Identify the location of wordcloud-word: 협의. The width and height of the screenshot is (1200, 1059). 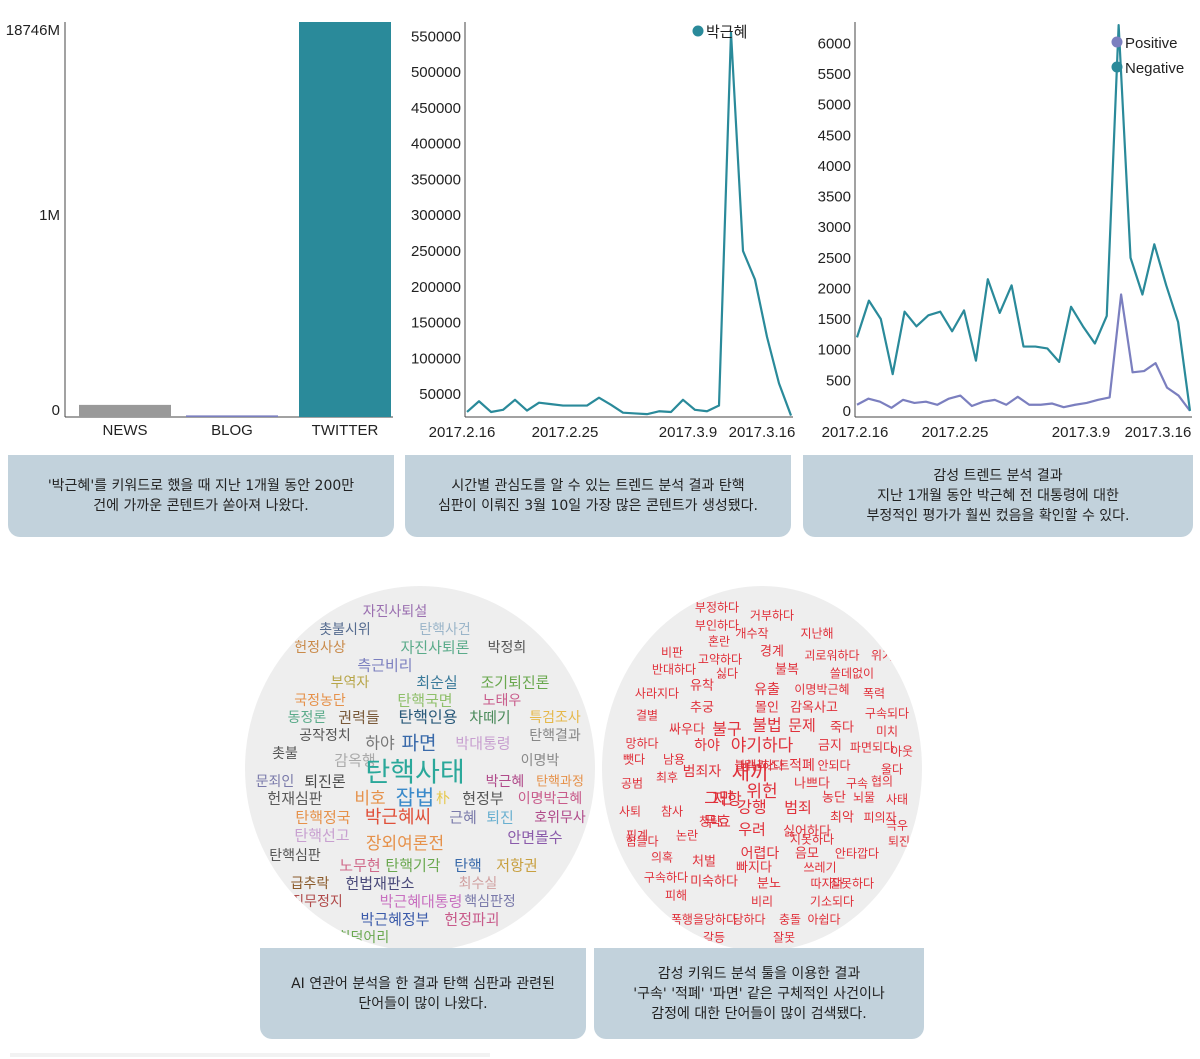
(882, 782).